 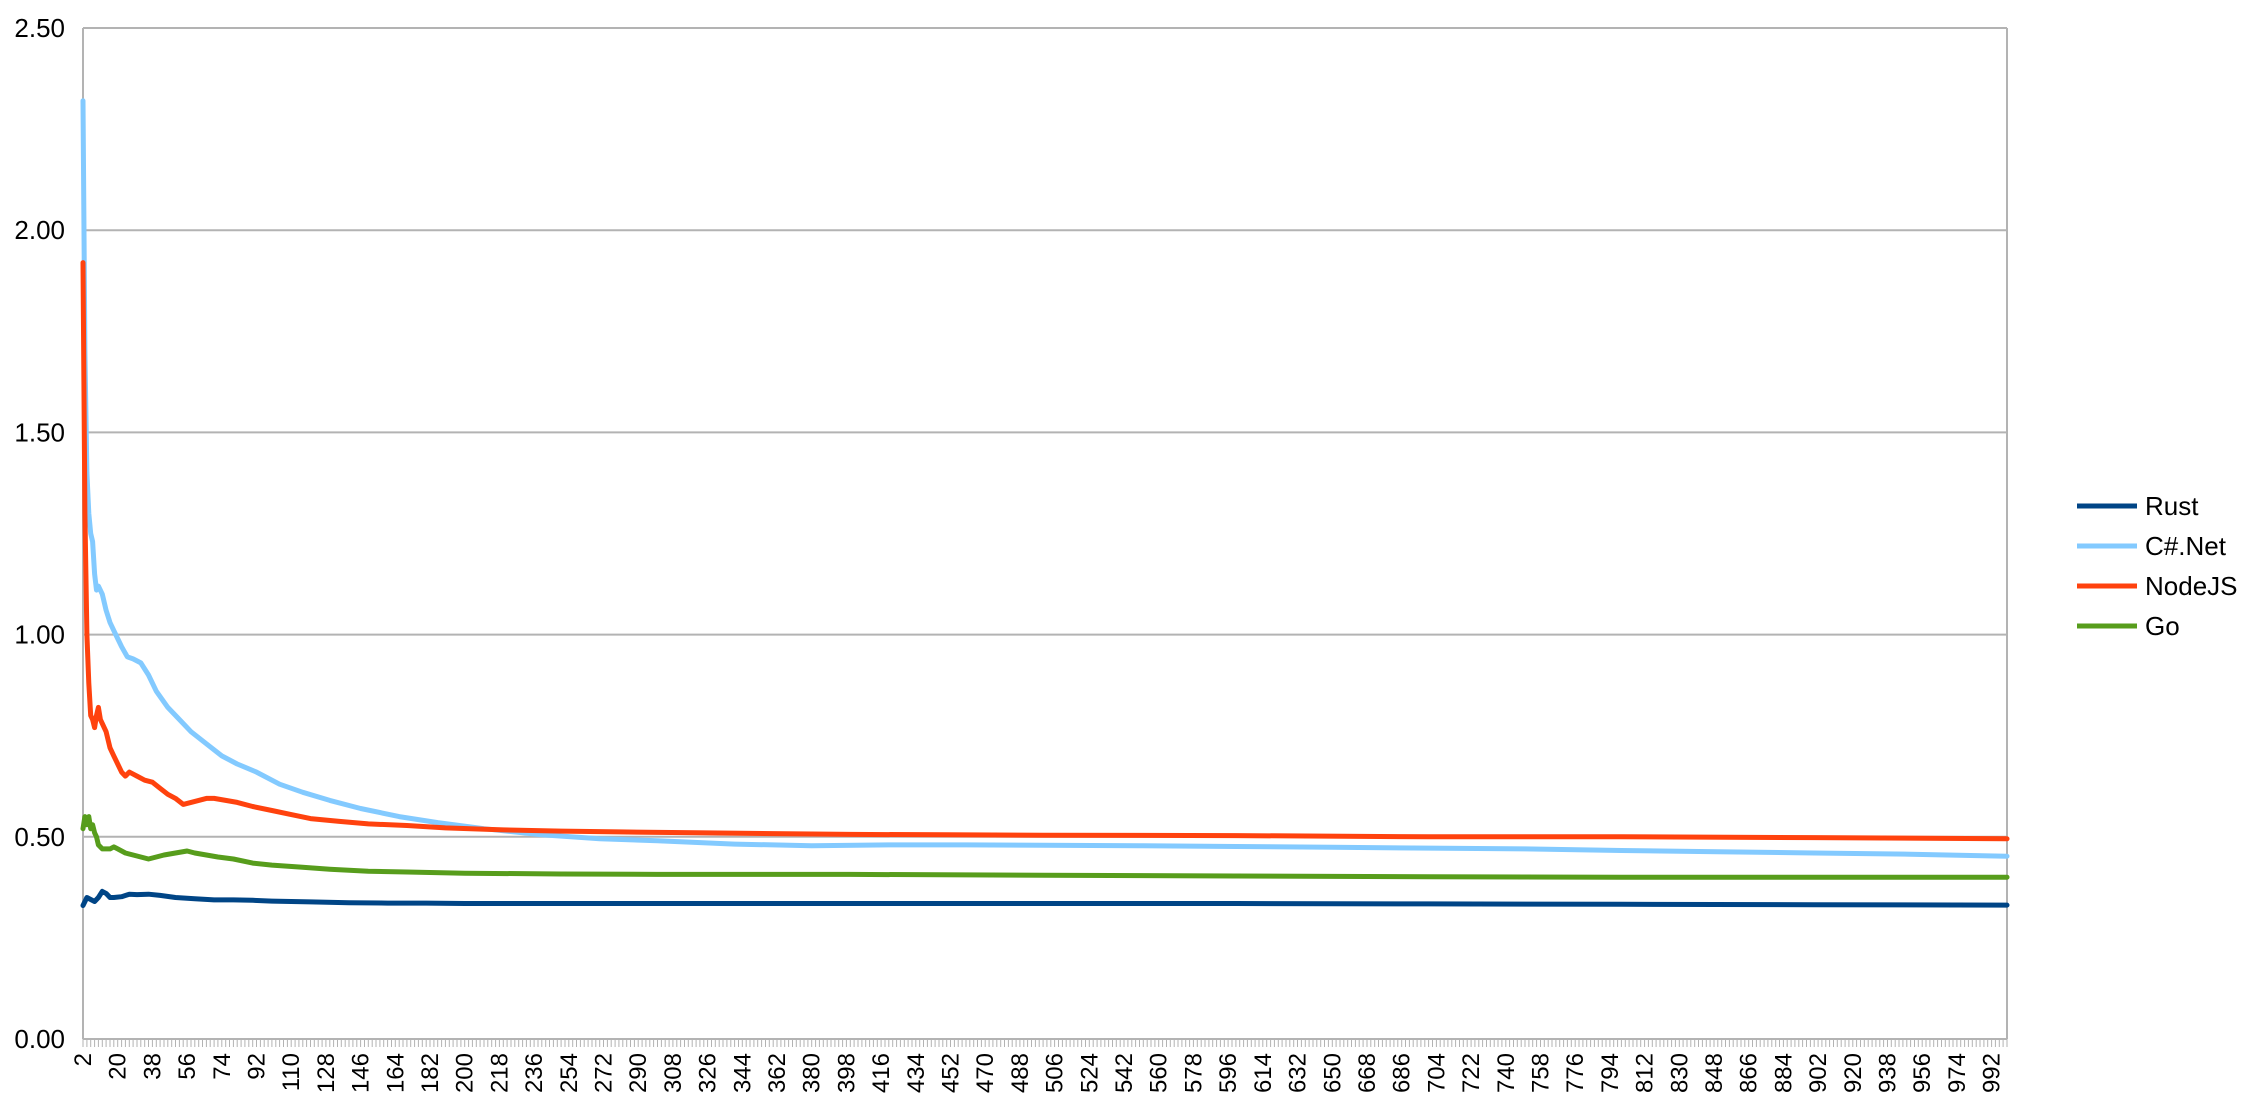 I want to click on x-tick-label: 398, so click(x=846, y=1073).